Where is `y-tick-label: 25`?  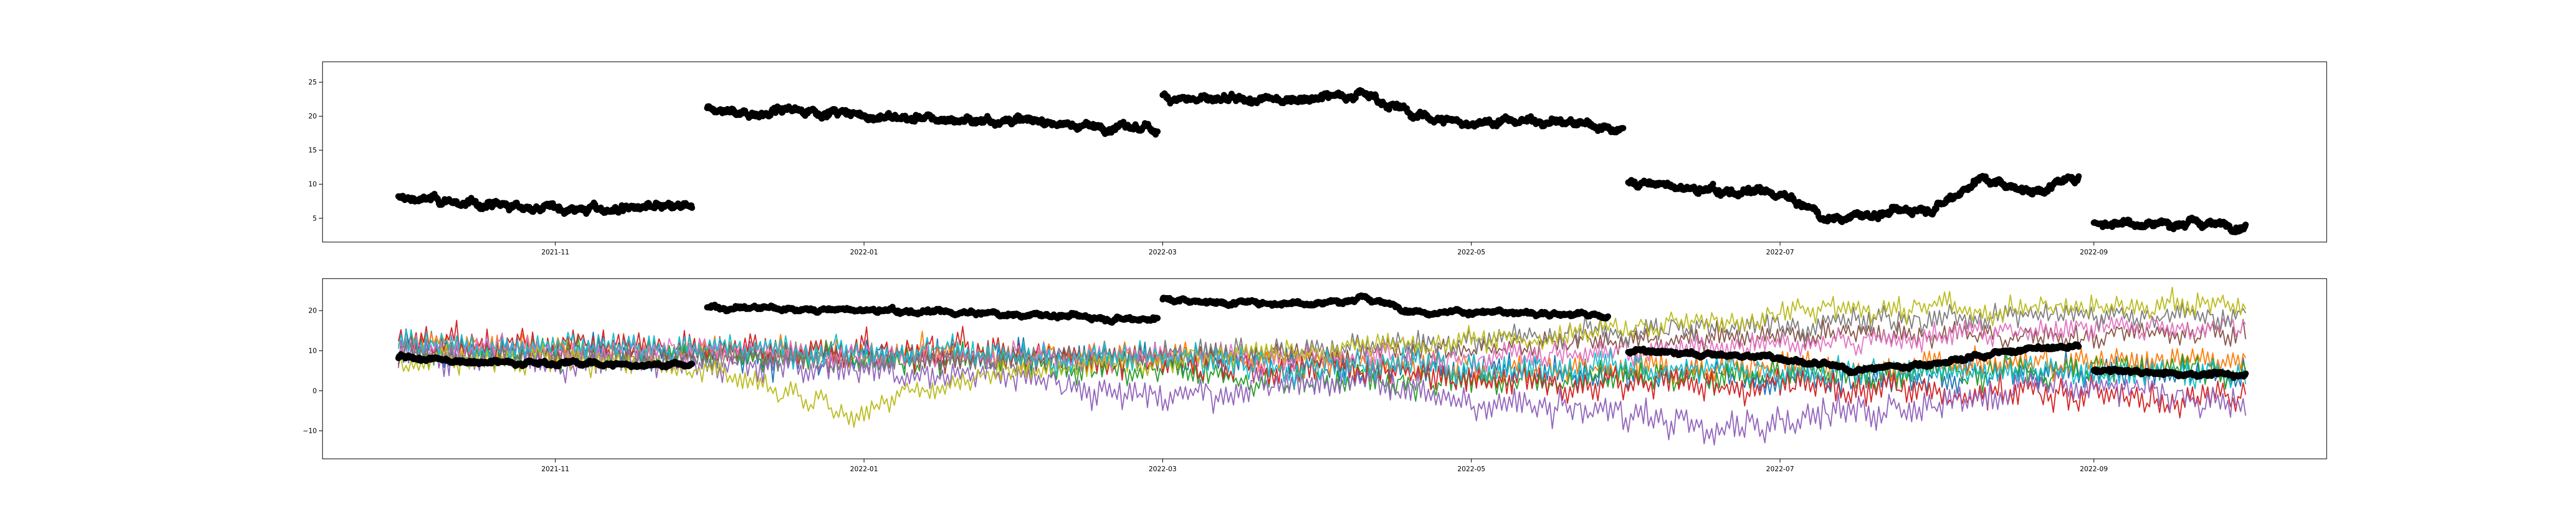
y-tick-label: 25 is located at coordinates (312, 83).